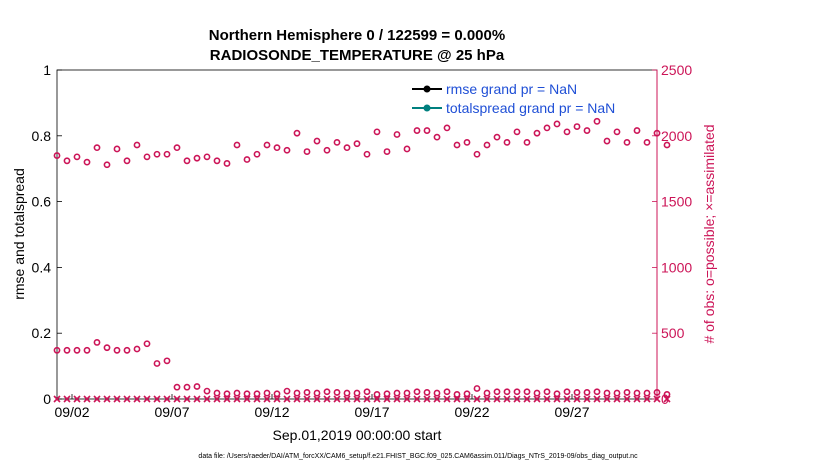  Describe the element at coordinates (47, 70) in the screenshot. I see `left-tick-label: 1` at that location.